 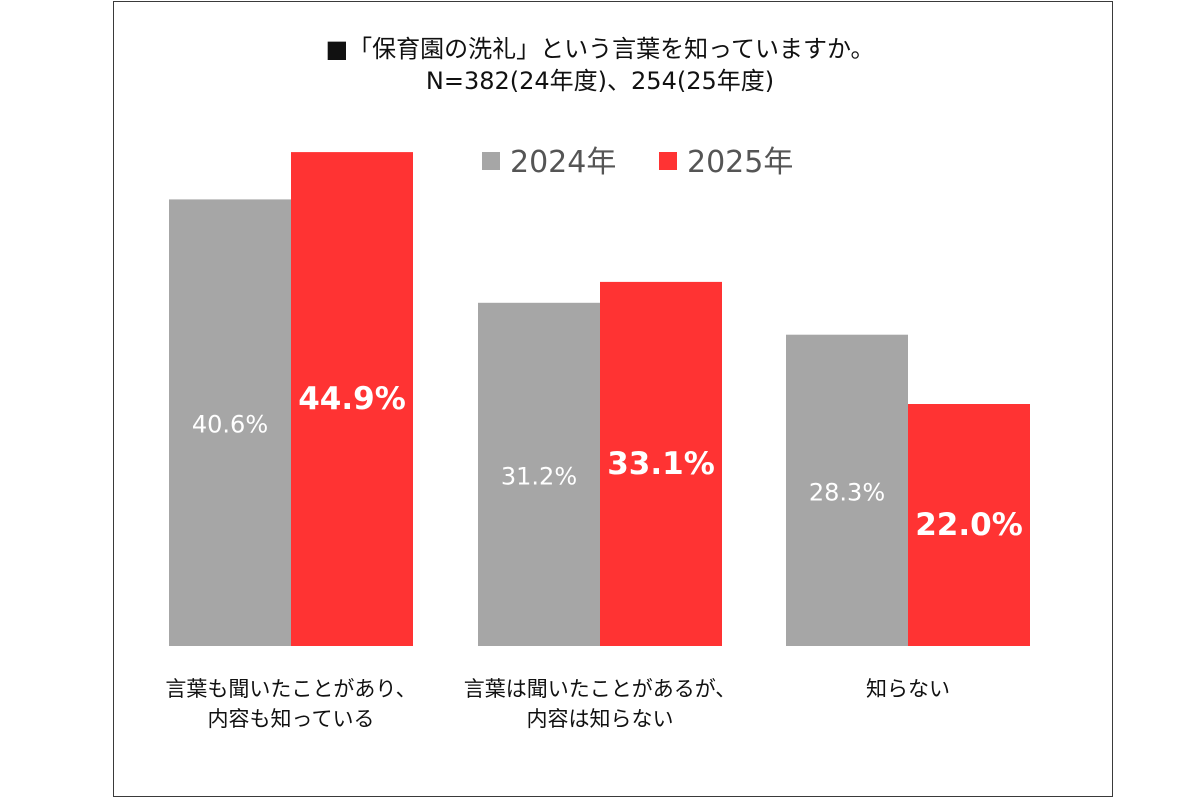 I want to click on data-label-2025-cat-2: 33.1%, so click(x=661, y=464).